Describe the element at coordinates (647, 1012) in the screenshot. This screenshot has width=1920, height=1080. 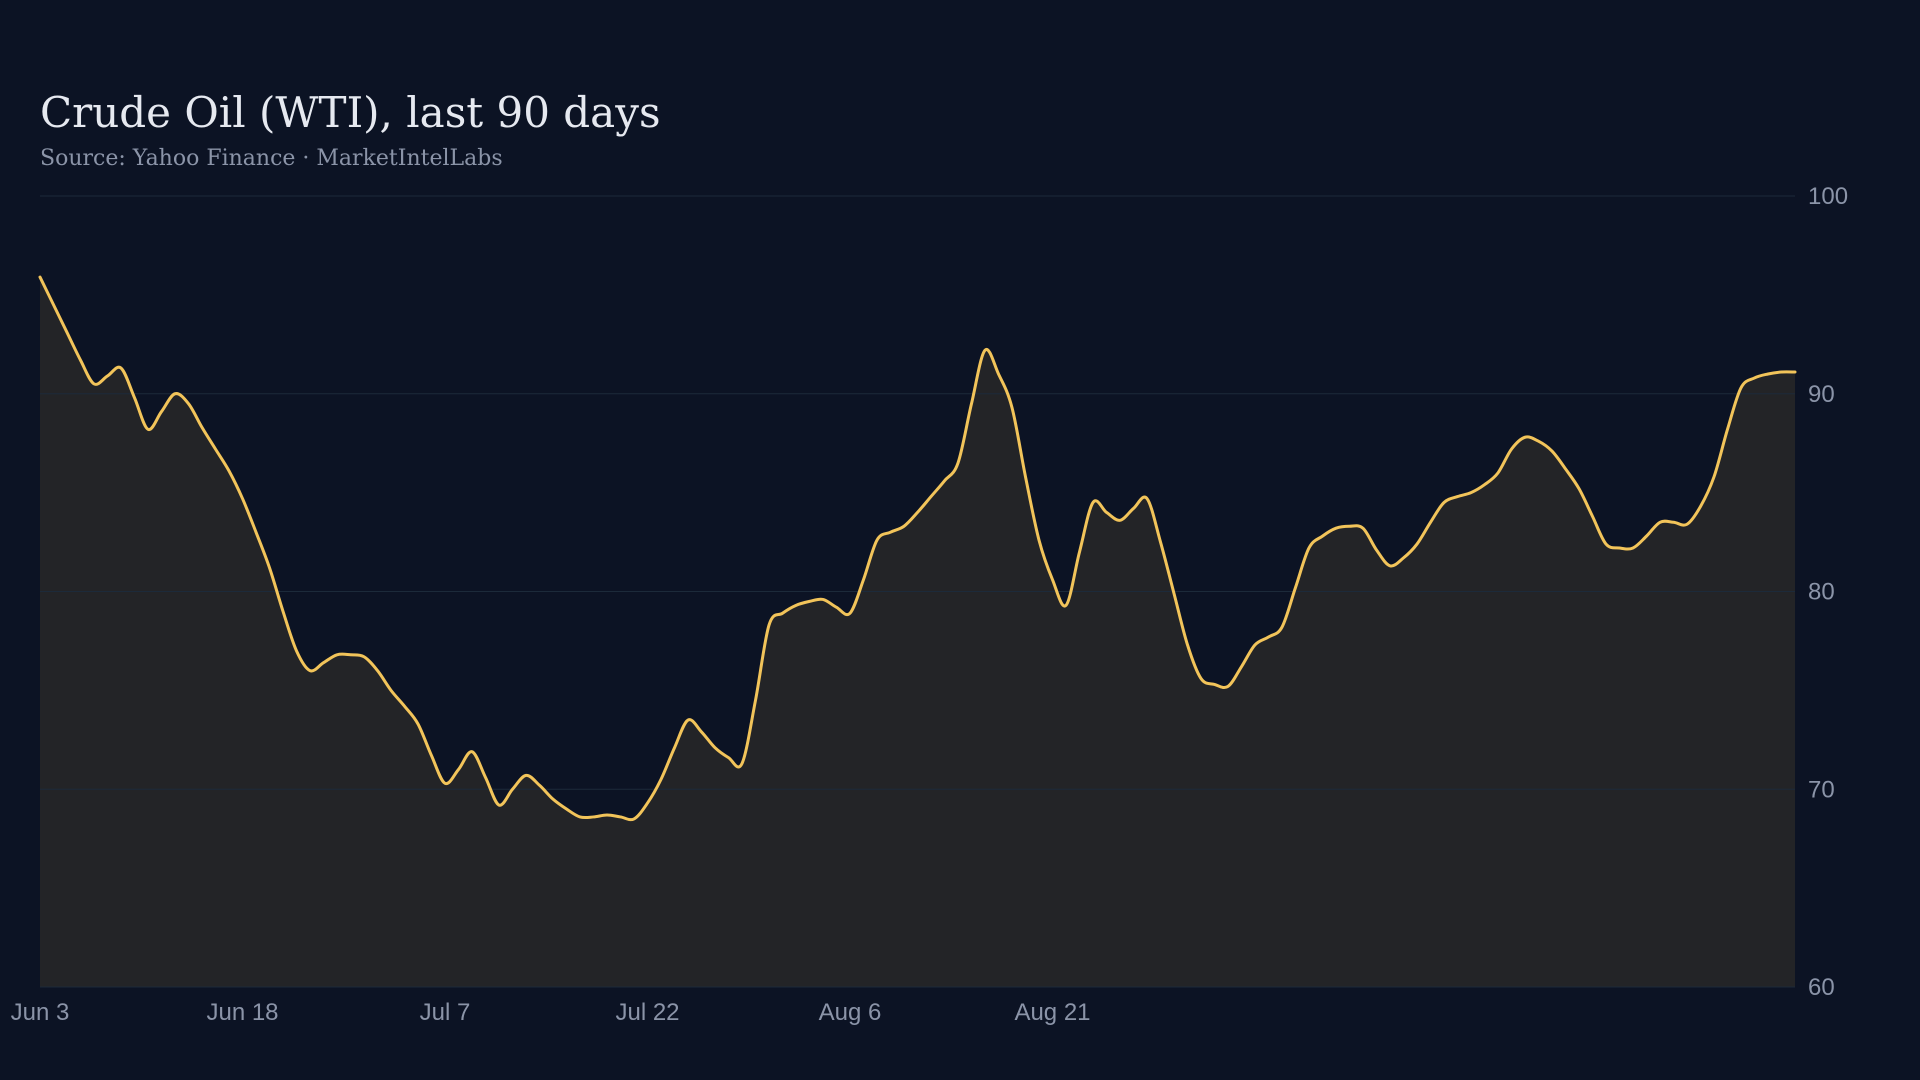
I see `x-tick-label: Jul 22` at that location.